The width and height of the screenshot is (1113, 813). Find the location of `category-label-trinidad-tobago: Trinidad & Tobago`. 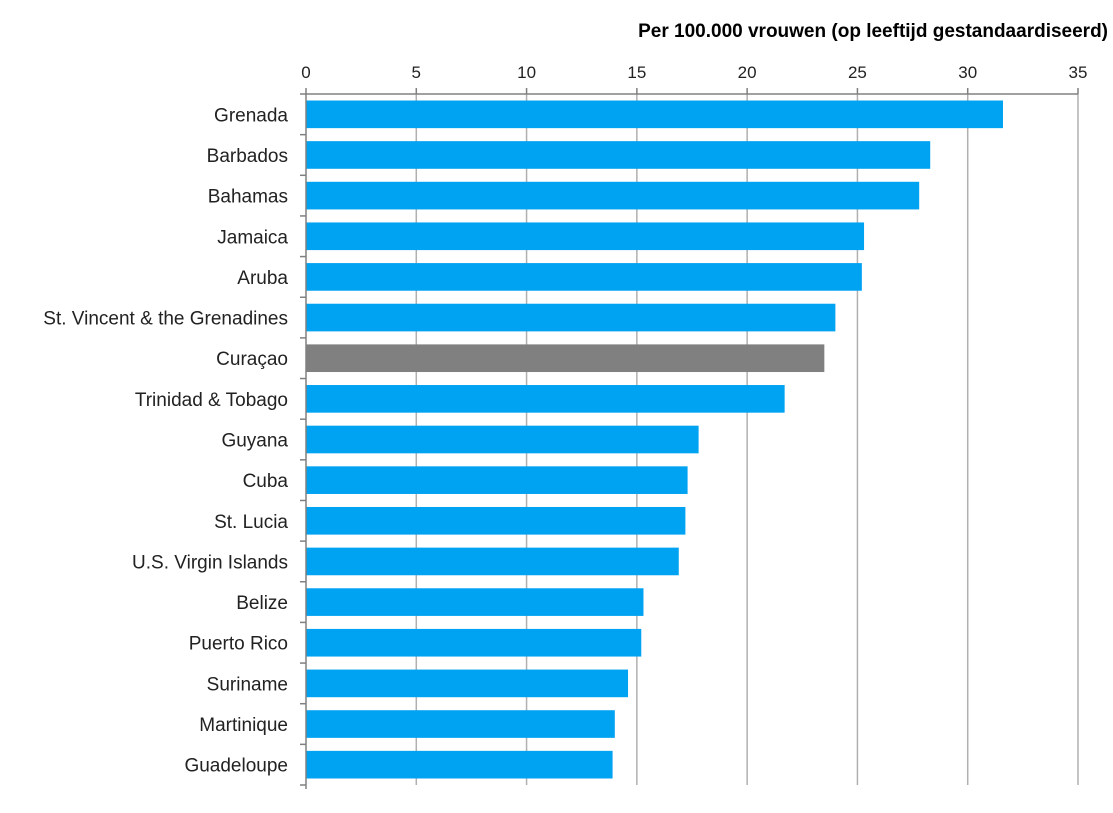

category-label-trinidad-tobago: Trinidad & Tobago is located at coordinates (211, 400).